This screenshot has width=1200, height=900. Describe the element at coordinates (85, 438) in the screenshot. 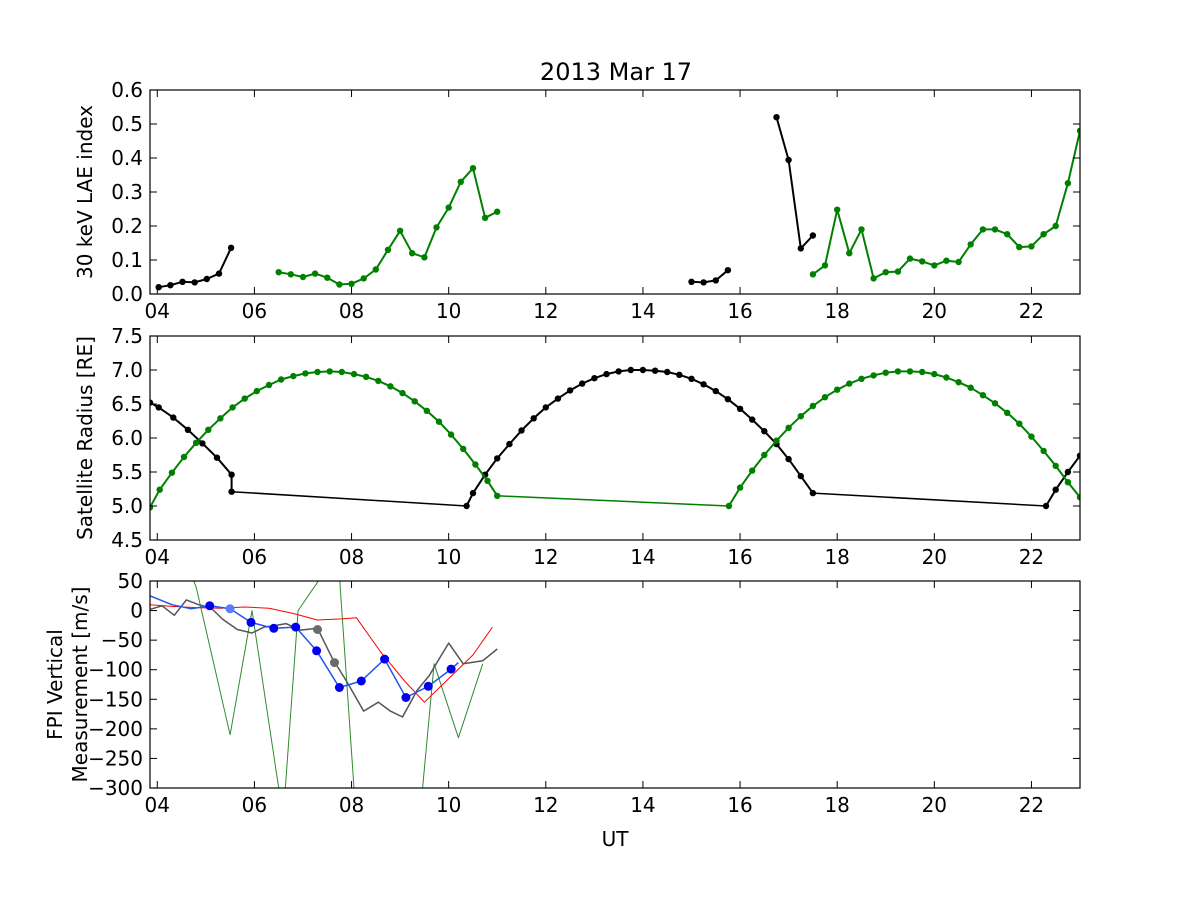

I see `y-axis-label: Satellite Radius [RE]` at that location.